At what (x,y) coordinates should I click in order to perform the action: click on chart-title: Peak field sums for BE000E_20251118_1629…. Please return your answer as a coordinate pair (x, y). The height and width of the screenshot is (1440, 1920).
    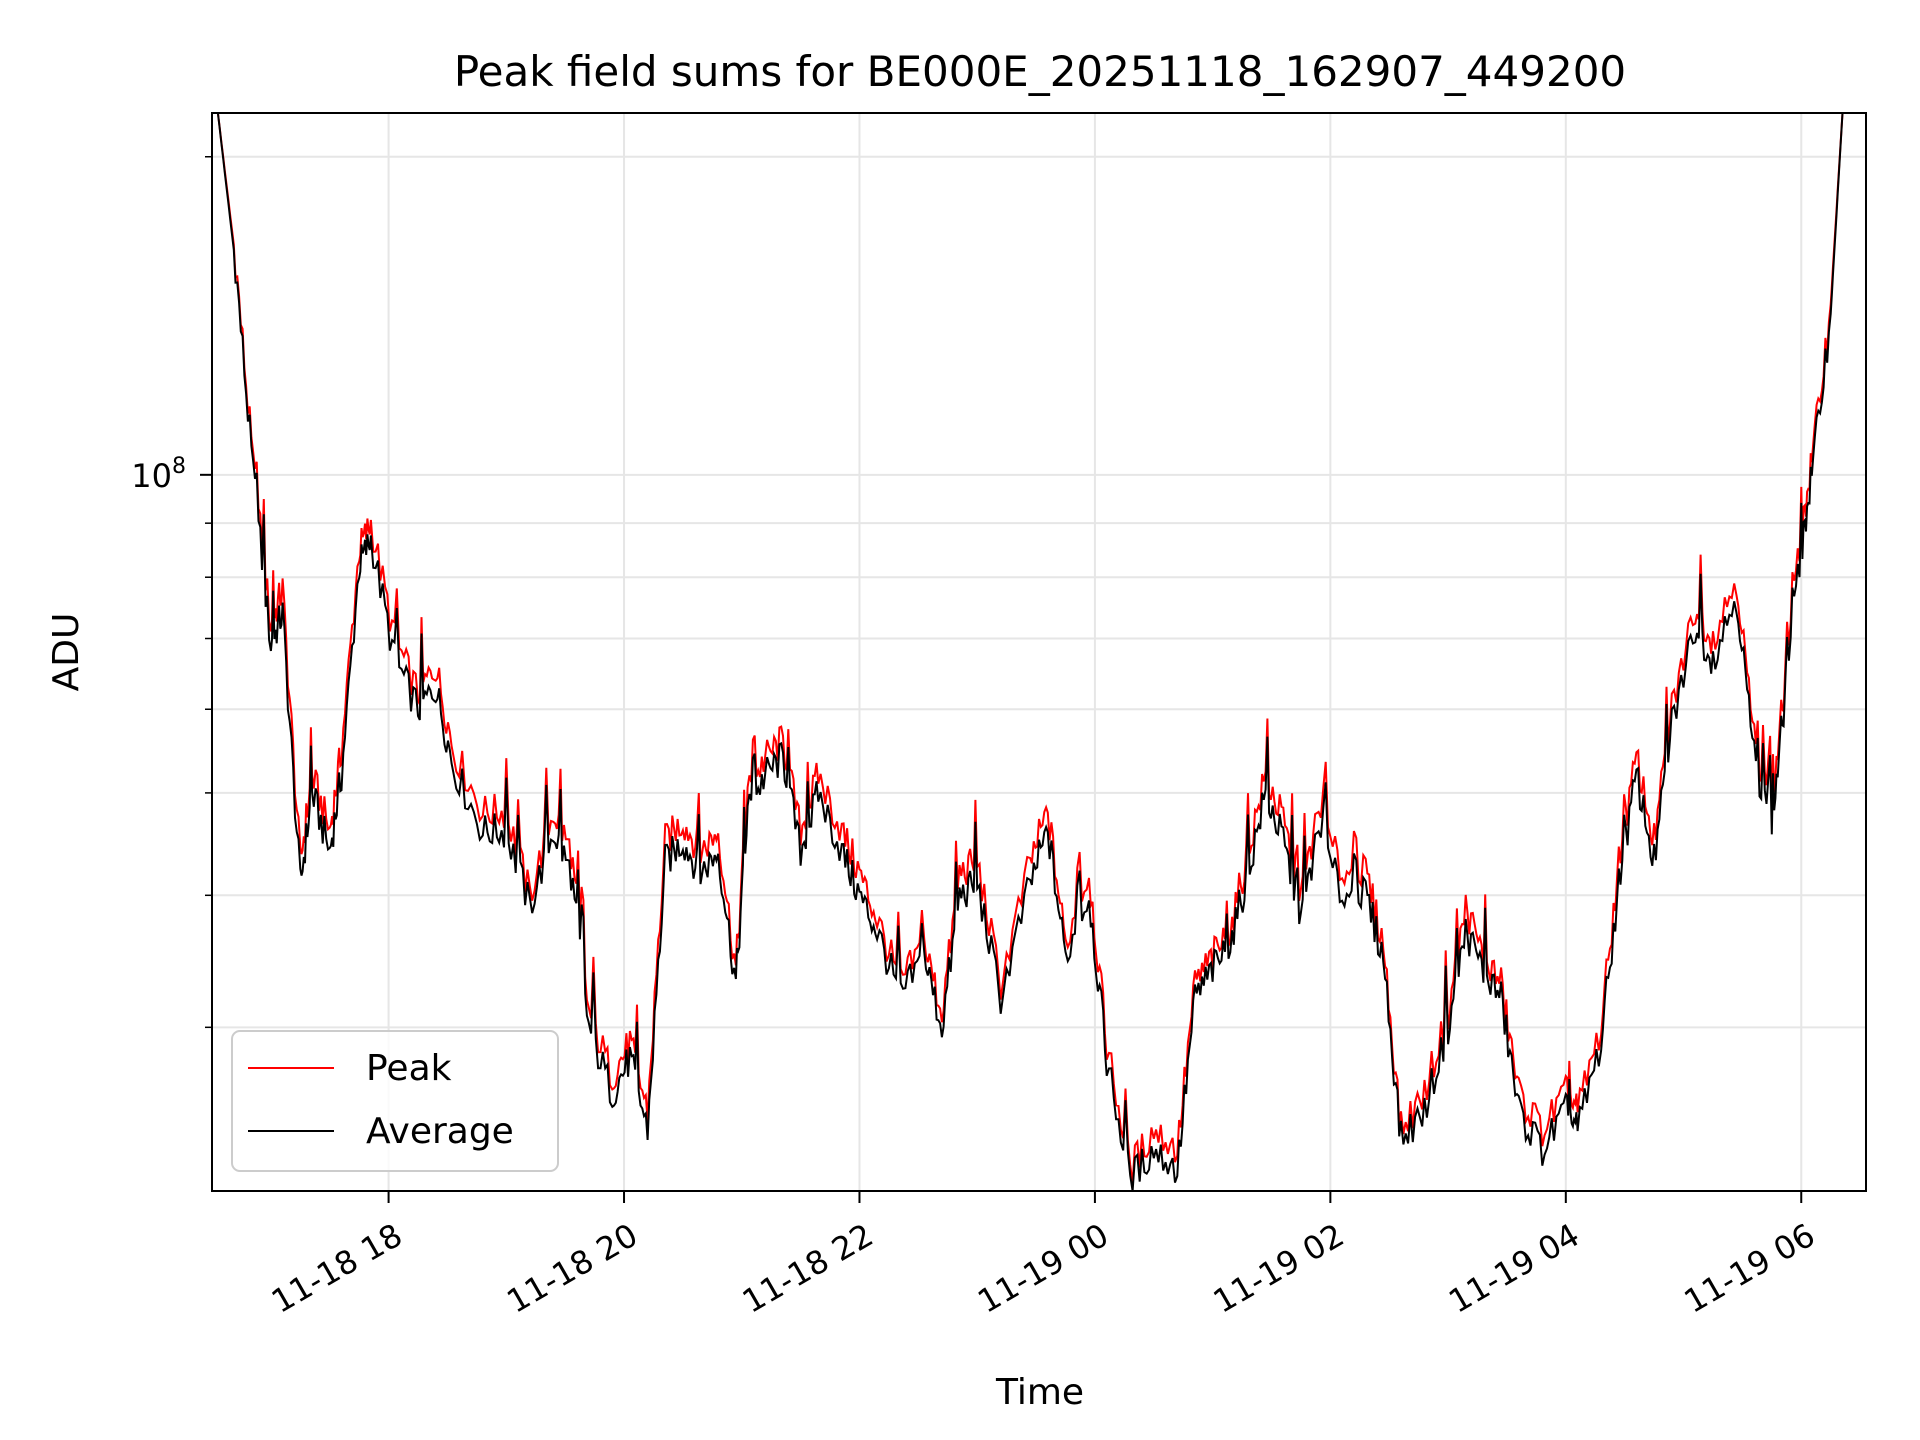
    Looking at the image, I should click on (1040, 71).